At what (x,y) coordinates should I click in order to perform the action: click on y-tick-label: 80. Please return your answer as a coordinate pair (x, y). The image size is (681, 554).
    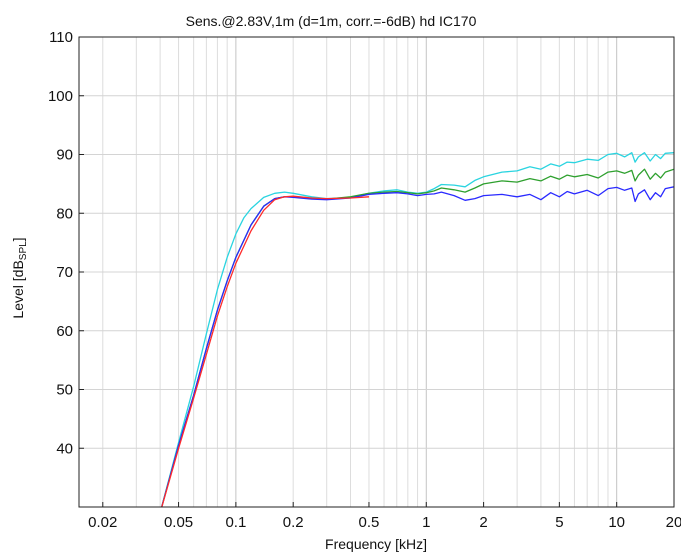
    Looking at the image, I should click on (64, 213).